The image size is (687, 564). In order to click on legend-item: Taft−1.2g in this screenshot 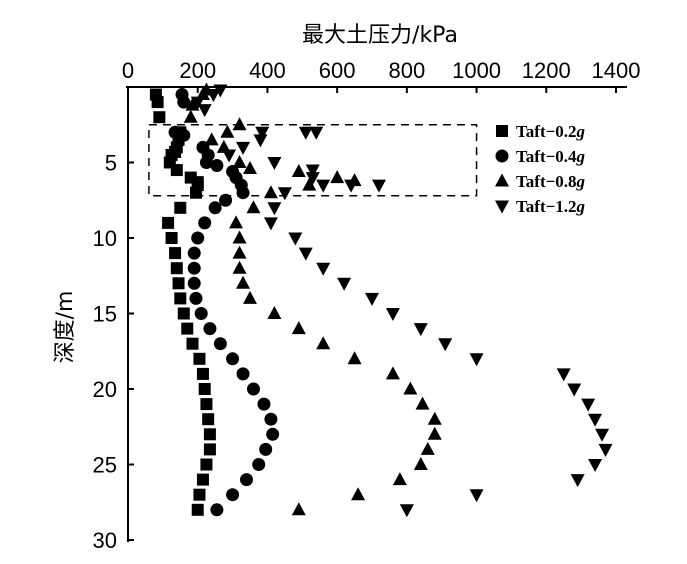, I will do `click(540, 206)`.